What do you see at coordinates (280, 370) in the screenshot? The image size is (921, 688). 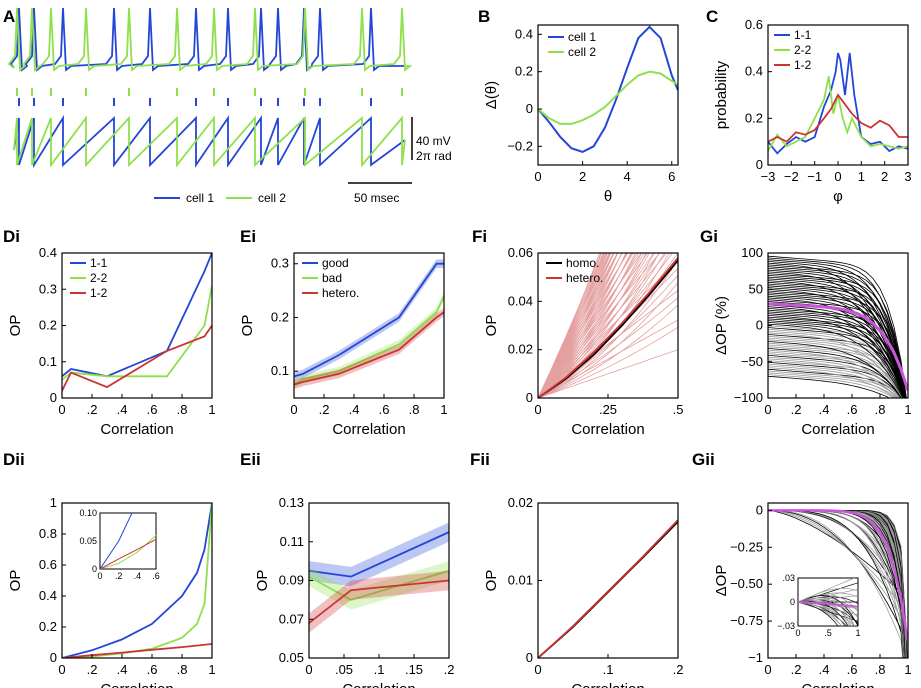 I see `y-tick-label: 0.1` at bounding box center [280, 370].